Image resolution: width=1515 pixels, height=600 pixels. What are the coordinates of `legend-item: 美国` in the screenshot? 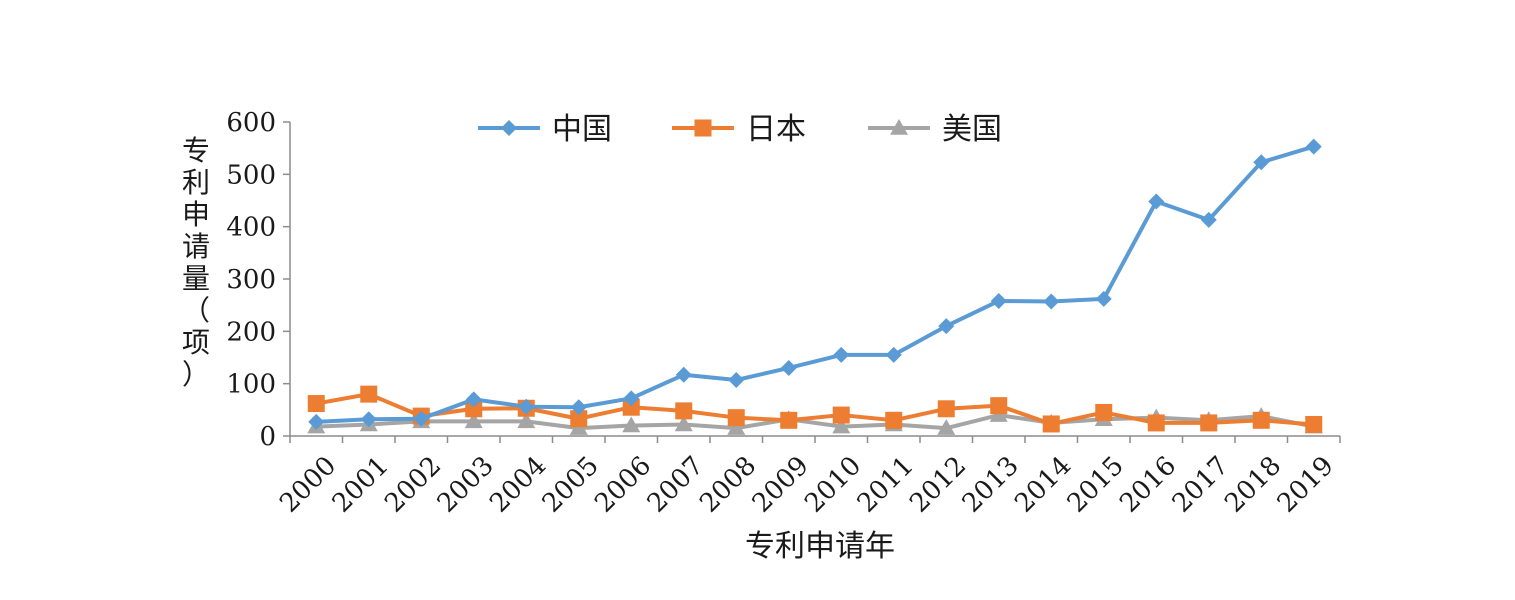 It's located at (935, 129).